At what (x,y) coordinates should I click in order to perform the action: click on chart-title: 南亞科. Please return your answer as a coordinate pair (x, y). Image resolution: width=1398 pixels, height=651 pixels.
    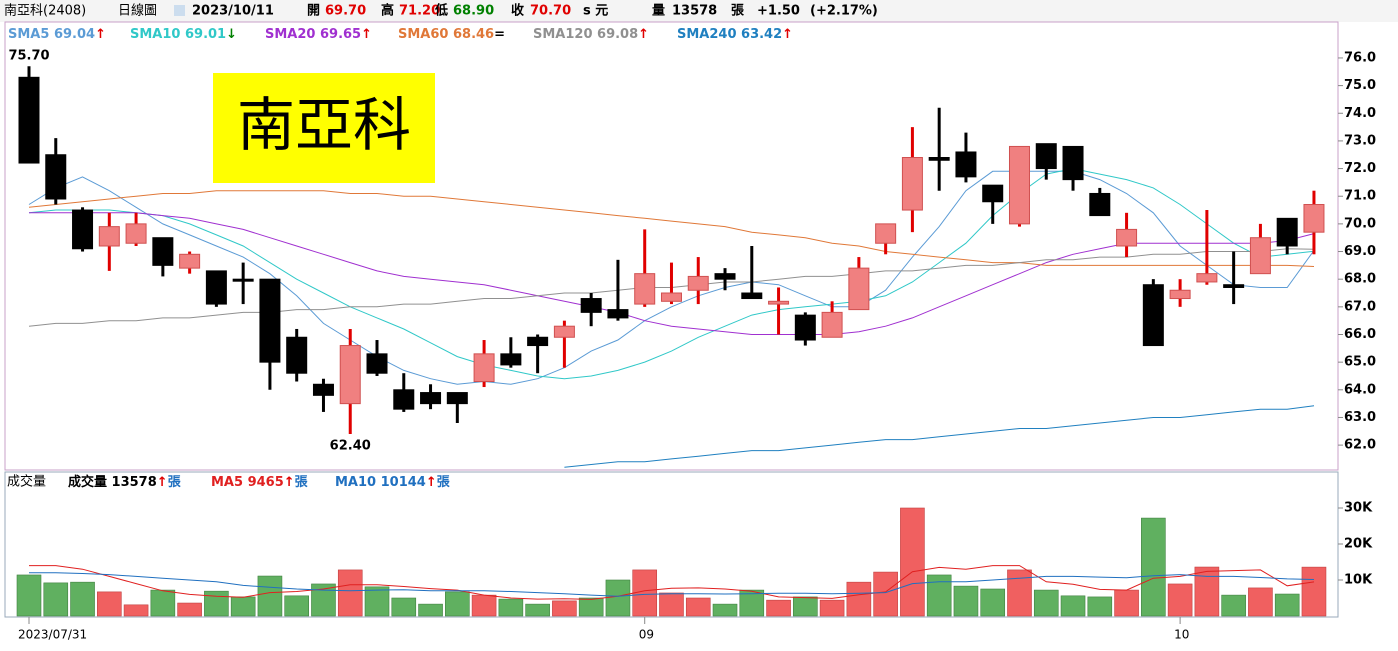
    Looking at the image, I should click on (324, 125).